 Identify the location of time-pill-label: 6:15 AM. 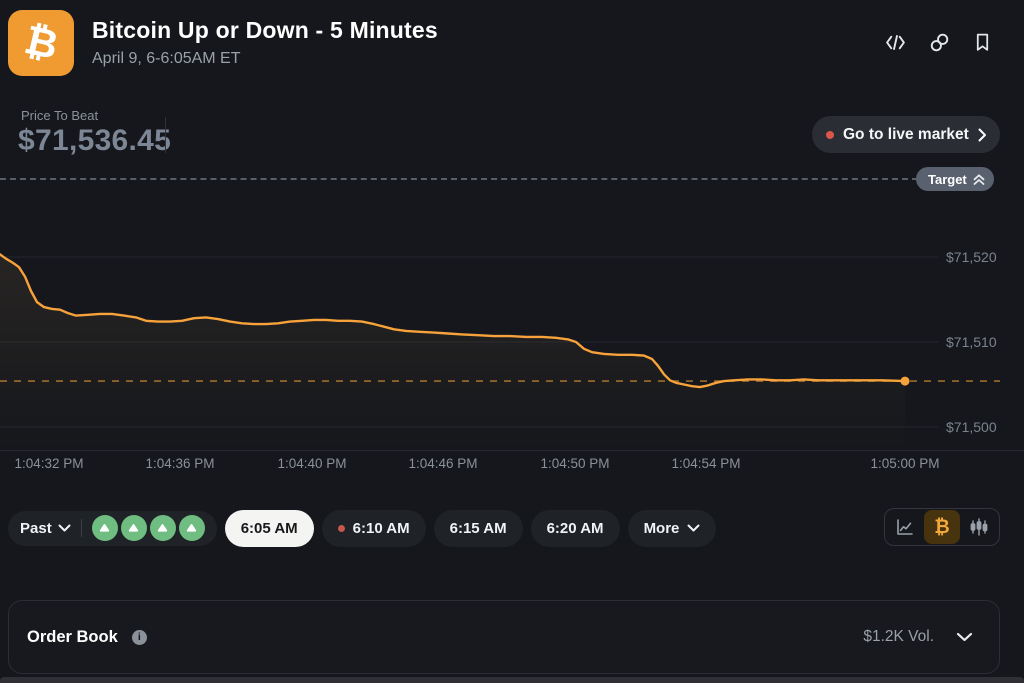
(478, 528).